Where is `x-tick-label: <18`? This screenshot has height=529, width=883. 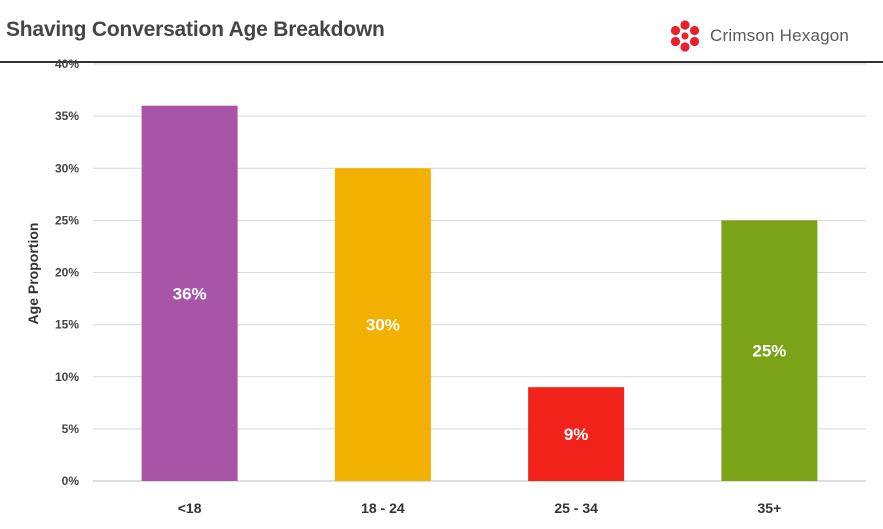
x-tick-label: <18 is located at coordinates (190, 508).